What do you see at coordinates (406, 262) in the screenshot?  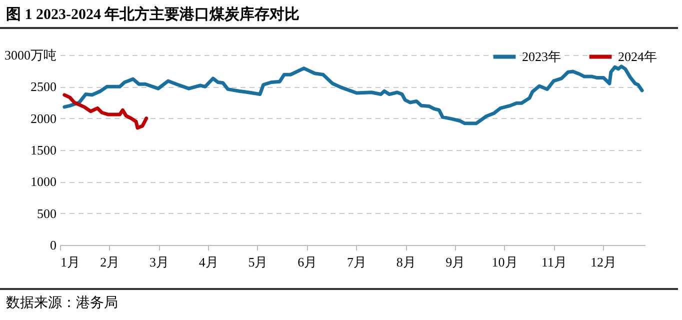 I see `x-tick-label: 8月` at bounding box center [406, 262].